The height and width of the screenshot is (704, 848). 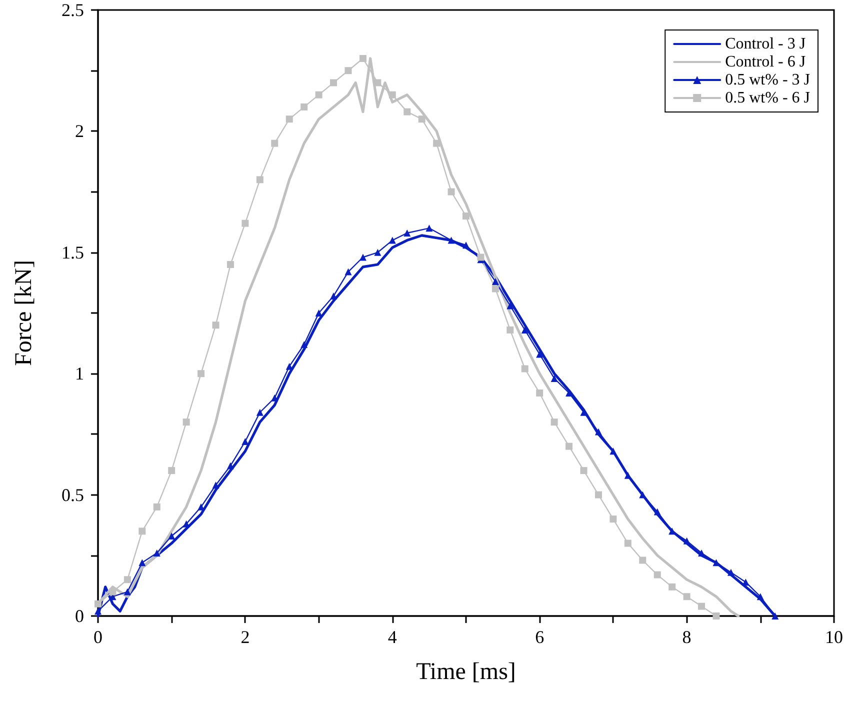 What do you see at coordinates (245, 637) in the screenshot?
I see `x-tick-label: 2` at bounding box center [245, 637].